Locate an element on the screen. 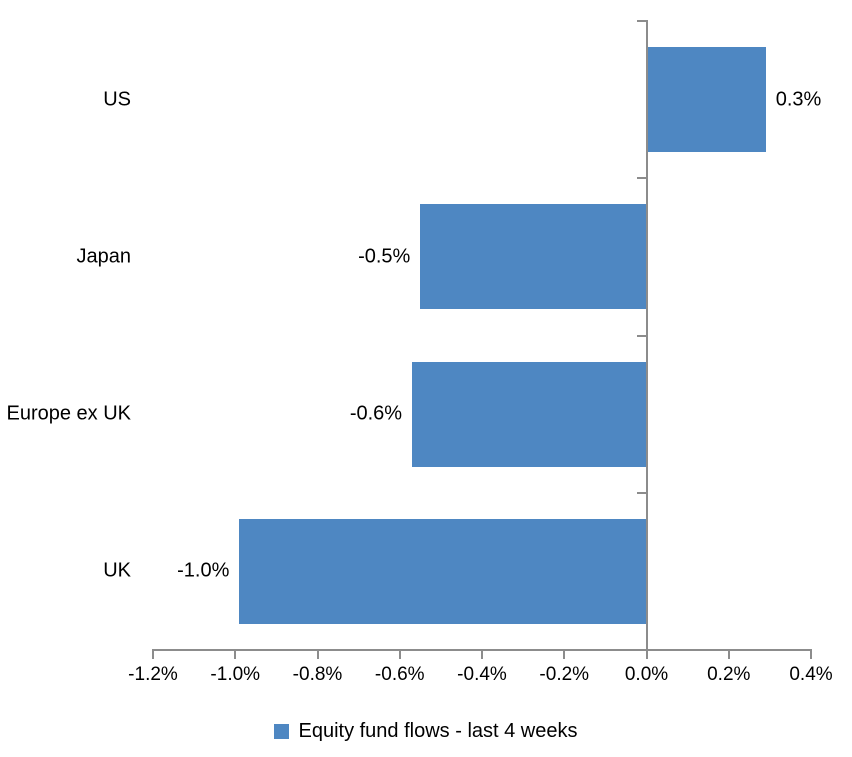  x-axis-tick-label: -0.8% is located at coordinates (317, 674).